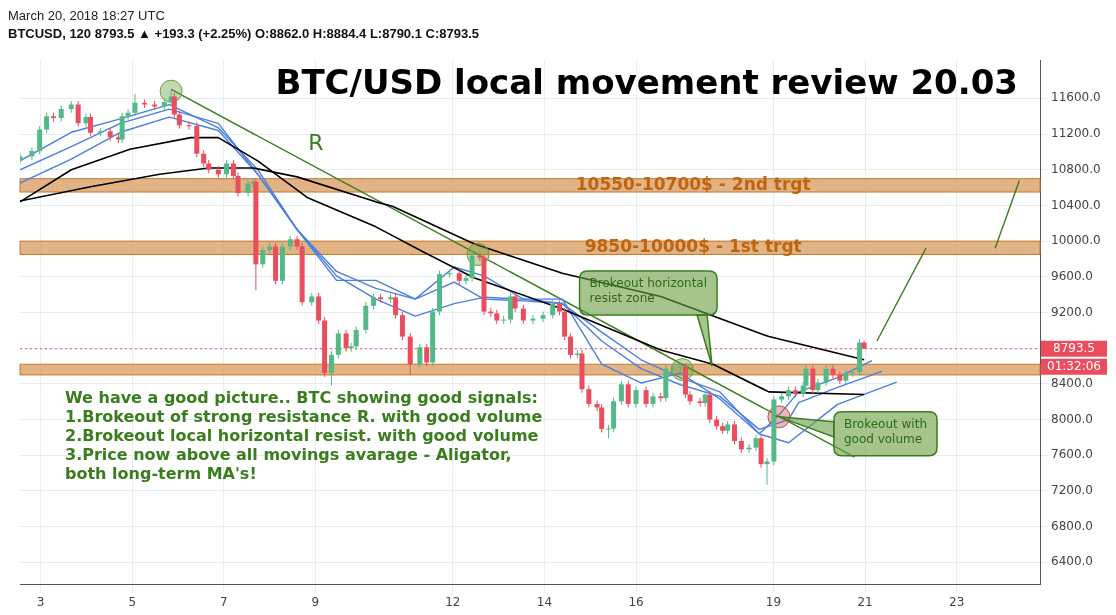 Image resolution: width=1116 pixels, height=615 pixels. What do you see at coordinates (693, 183) in the screenshot?
I see `band-label: 10550-10700$ - 2nd trgt` at bounding box center [693, 183].